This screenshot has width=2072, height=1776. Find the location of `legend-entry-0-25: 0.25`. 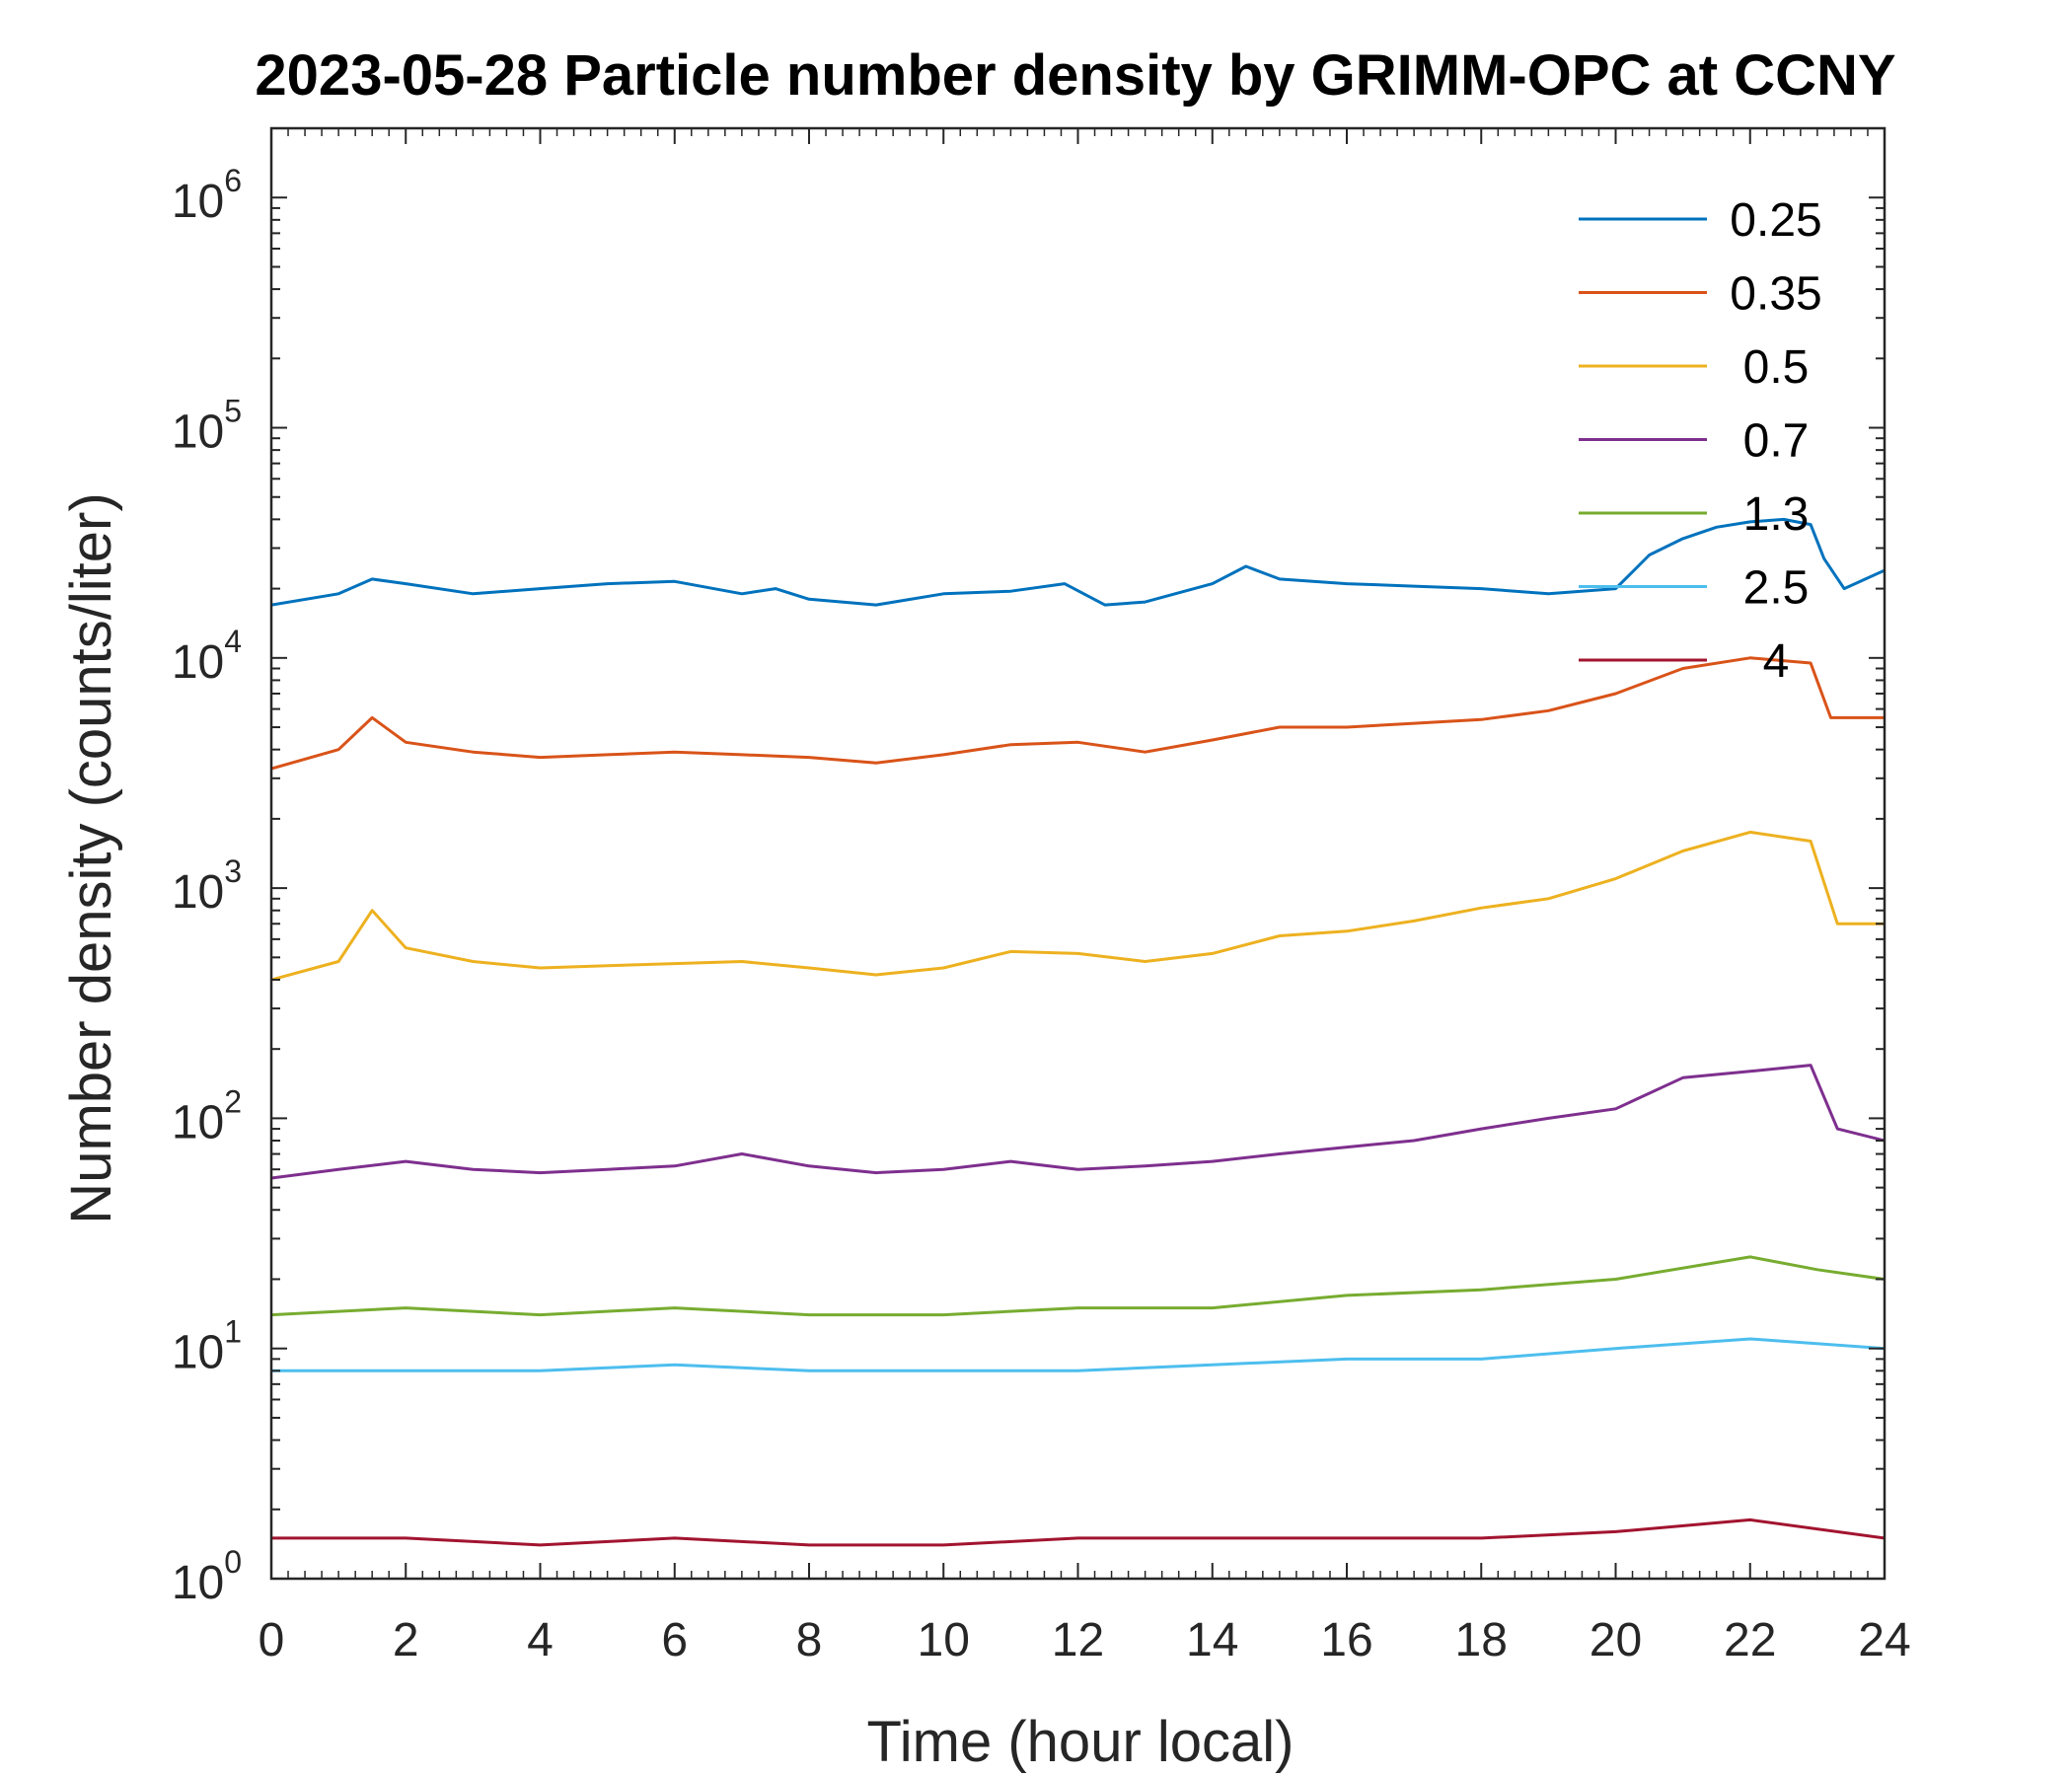

legend-entry-0-25: 0.25 is located at coordinates (1700, 221).